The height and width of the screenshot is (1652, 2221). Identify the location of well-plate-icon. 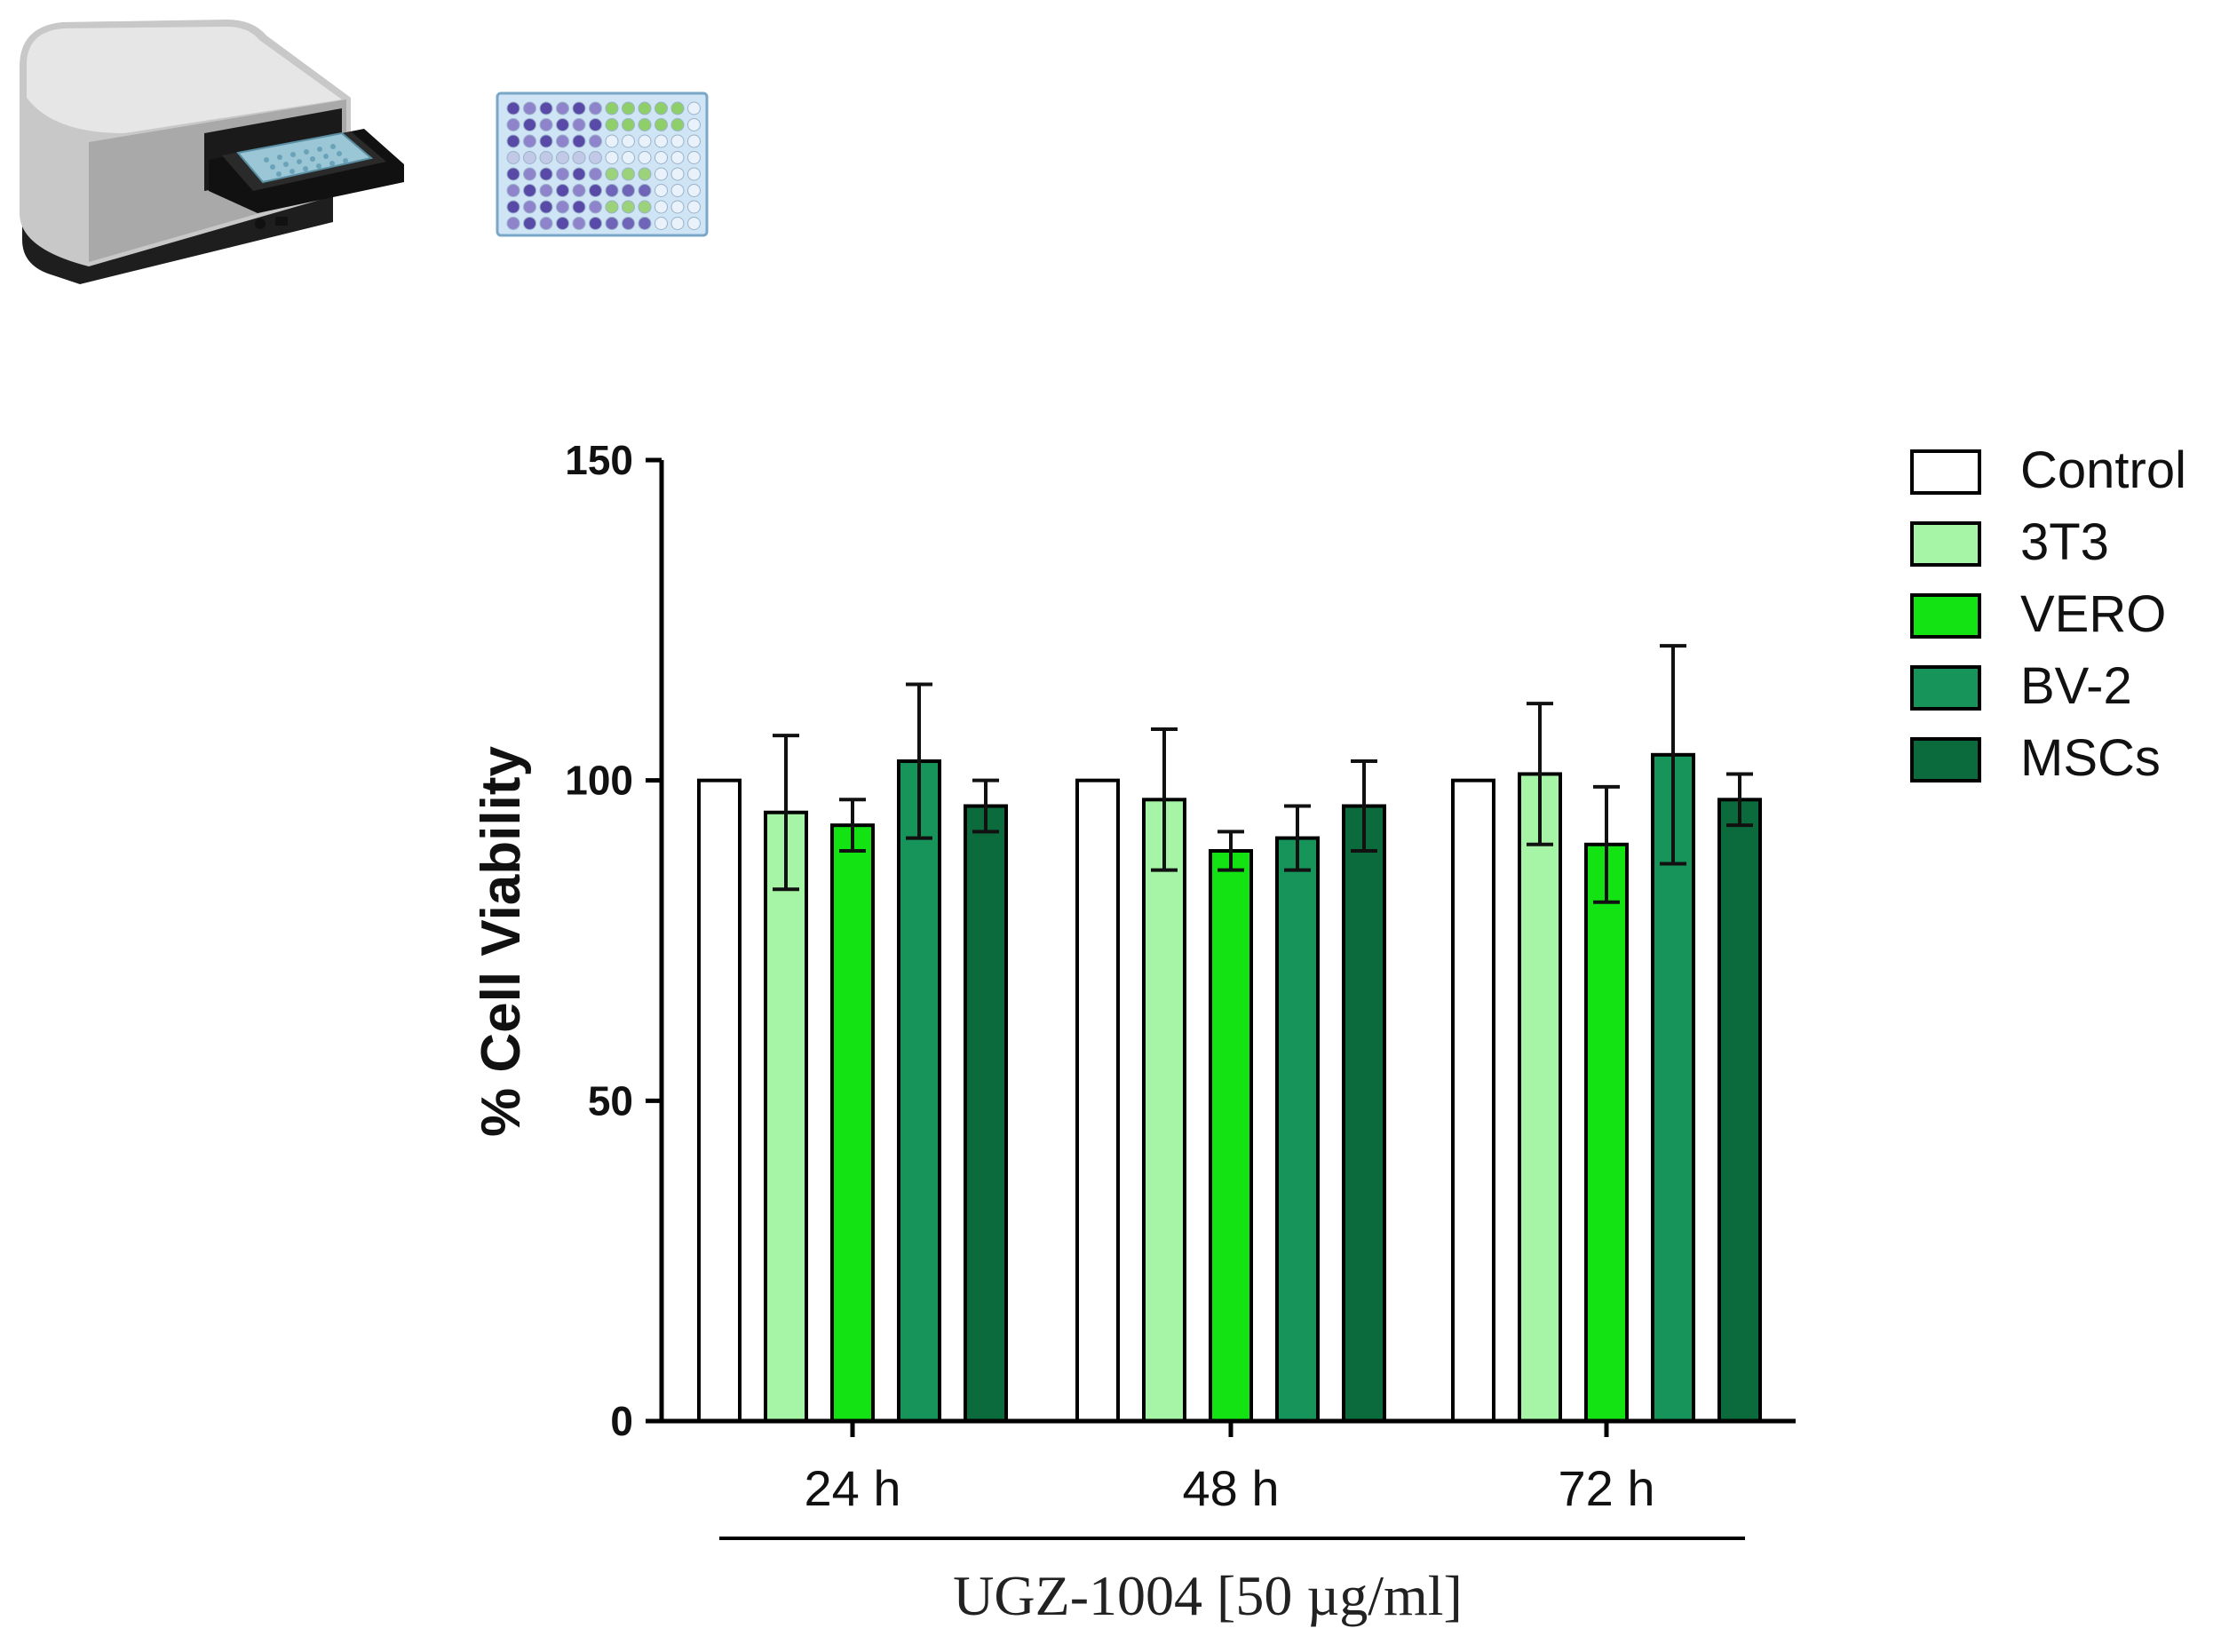
(602, 164).